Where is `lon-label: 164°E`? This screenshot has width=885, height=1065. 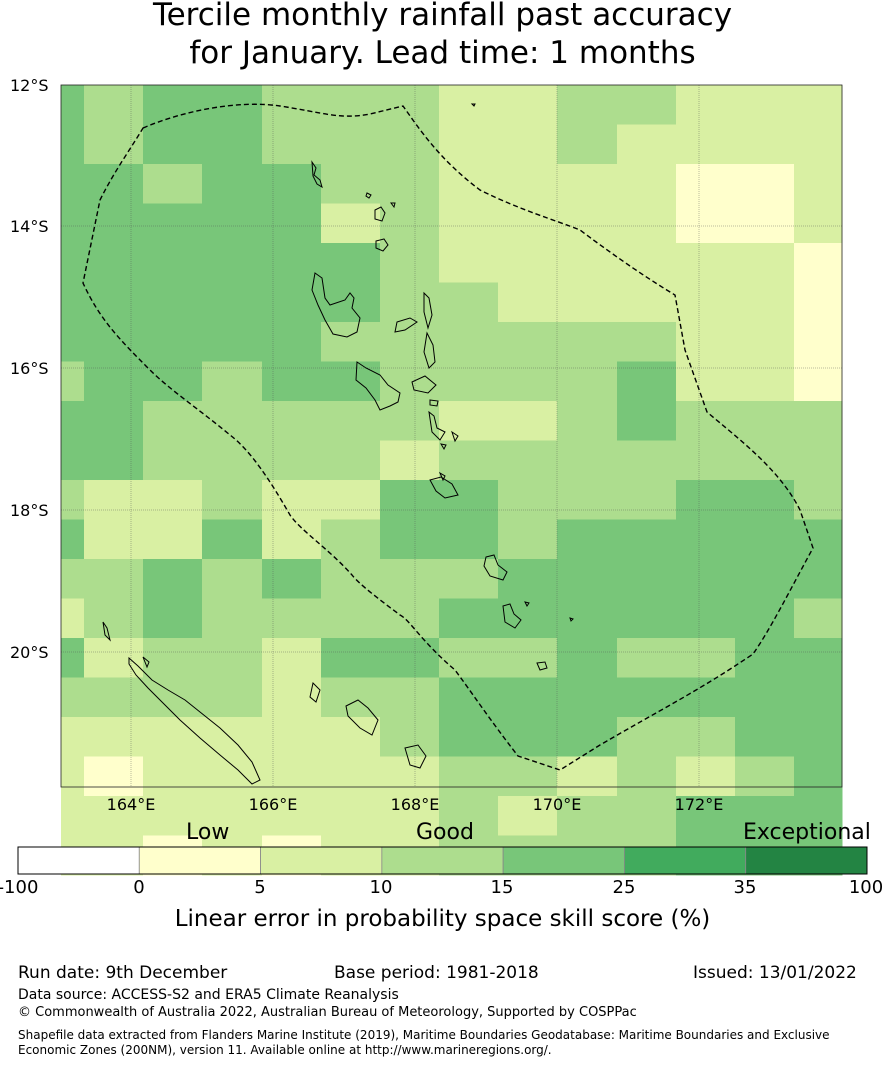 lon-label: 164°E is located at coordinates (131, 804).